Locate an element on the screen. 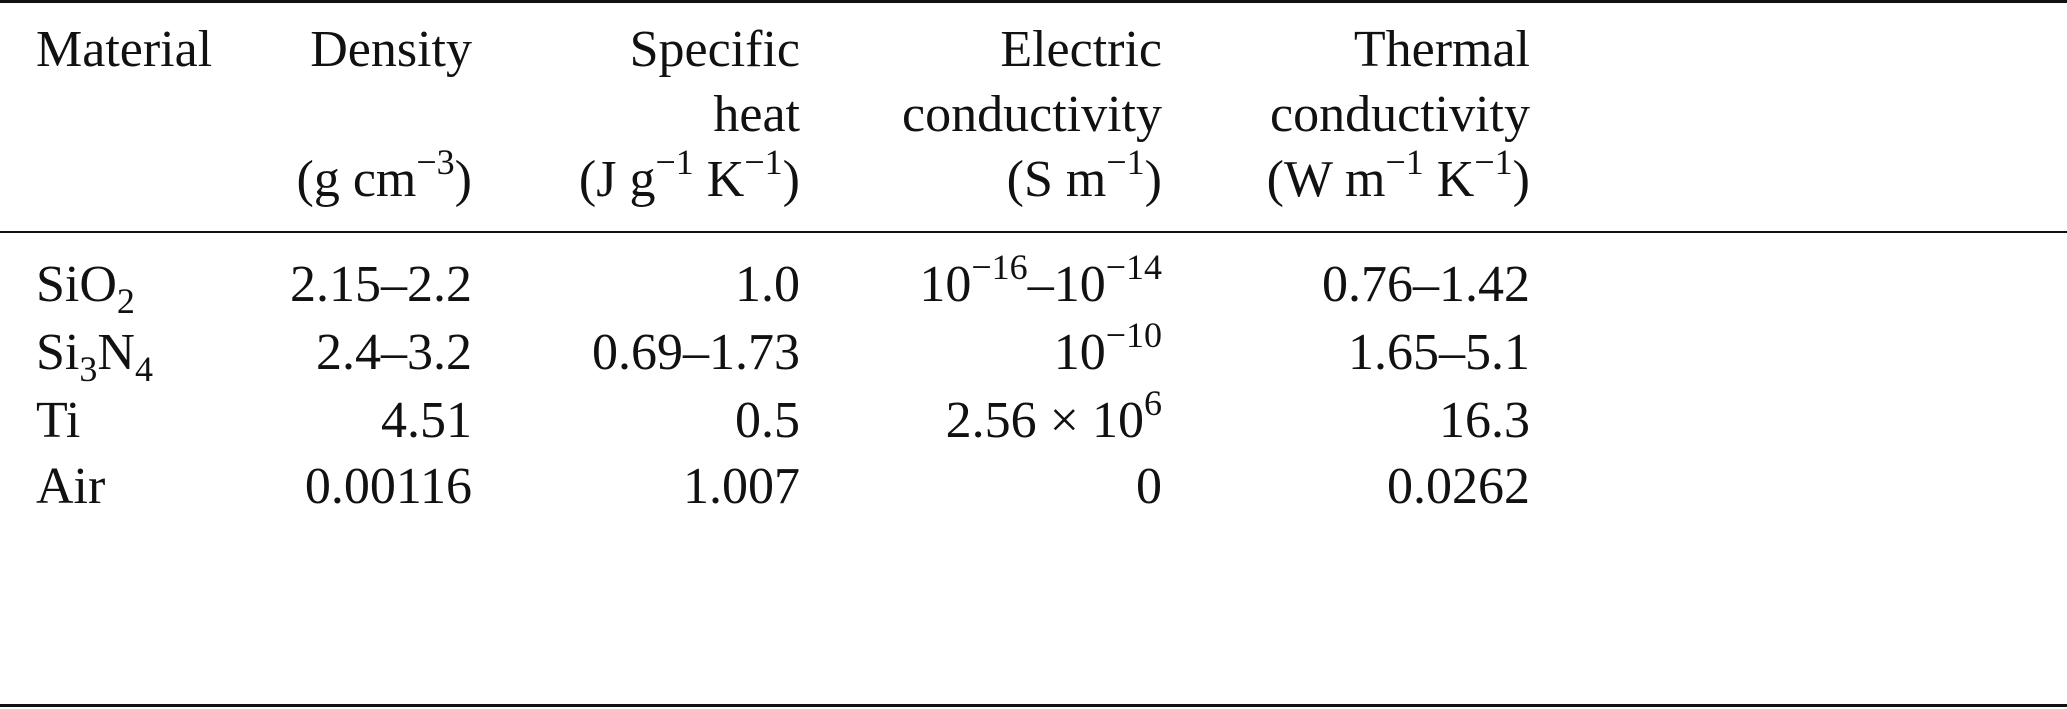  cell-value: 10−10 is located at coordinates (1107, 349).